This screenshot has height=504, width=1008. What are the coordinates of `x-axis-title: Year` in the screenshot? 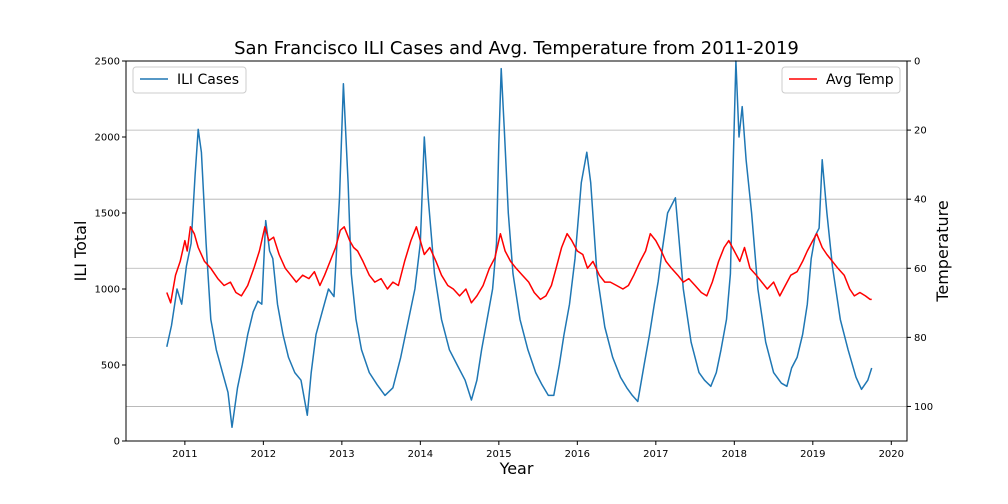 It's located at (516, 468).